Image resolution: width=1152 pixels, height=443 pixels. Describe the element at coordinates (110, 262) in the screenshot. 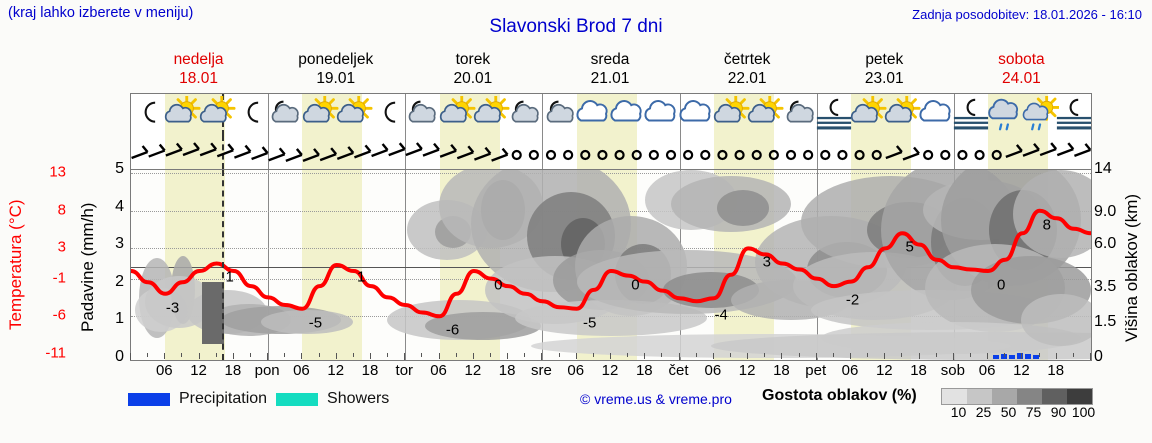

I see `precipitation-axis-ticks: 5 4 3 2 1 0` at that location.